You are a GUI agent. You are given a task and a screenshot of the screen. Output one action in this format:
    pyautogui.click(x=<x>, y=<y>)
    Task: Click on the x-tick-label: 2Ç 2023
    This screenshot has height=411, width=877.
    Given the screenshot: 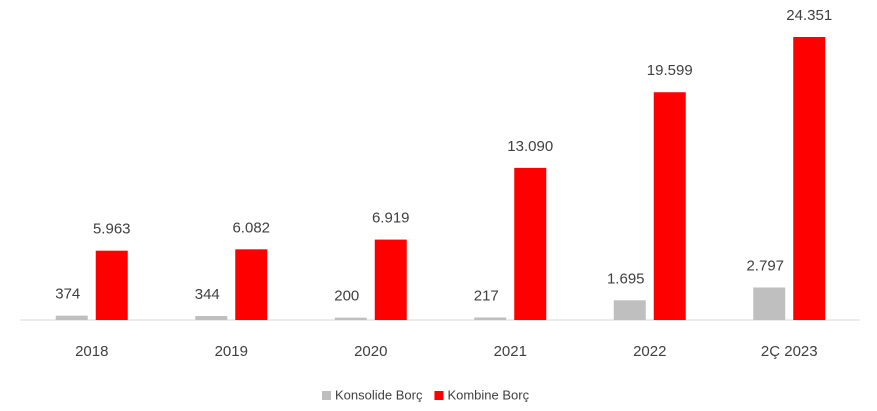 What is the action you would take?
    pyautogui.click(x=789, y=351)
    